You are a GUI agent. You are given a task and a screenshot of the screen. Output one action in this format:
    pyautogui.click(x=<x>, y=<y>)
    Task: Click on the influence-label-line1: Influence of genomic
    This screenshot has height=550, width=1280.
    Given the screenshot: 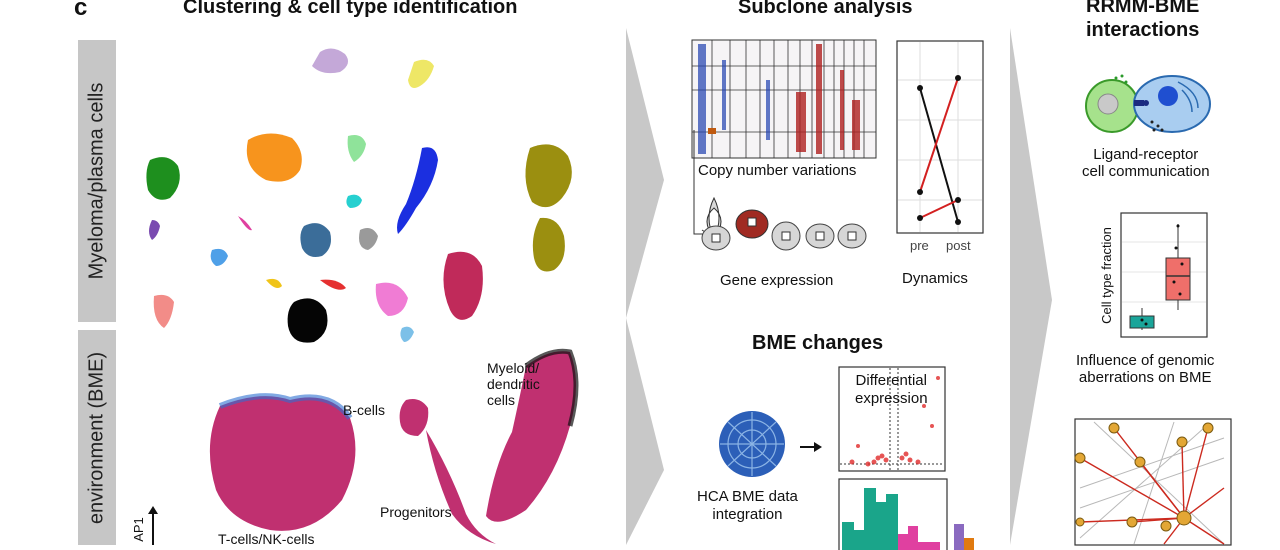 What is the action you would take?
    pyautogui.click(x=1145, y=360)
    